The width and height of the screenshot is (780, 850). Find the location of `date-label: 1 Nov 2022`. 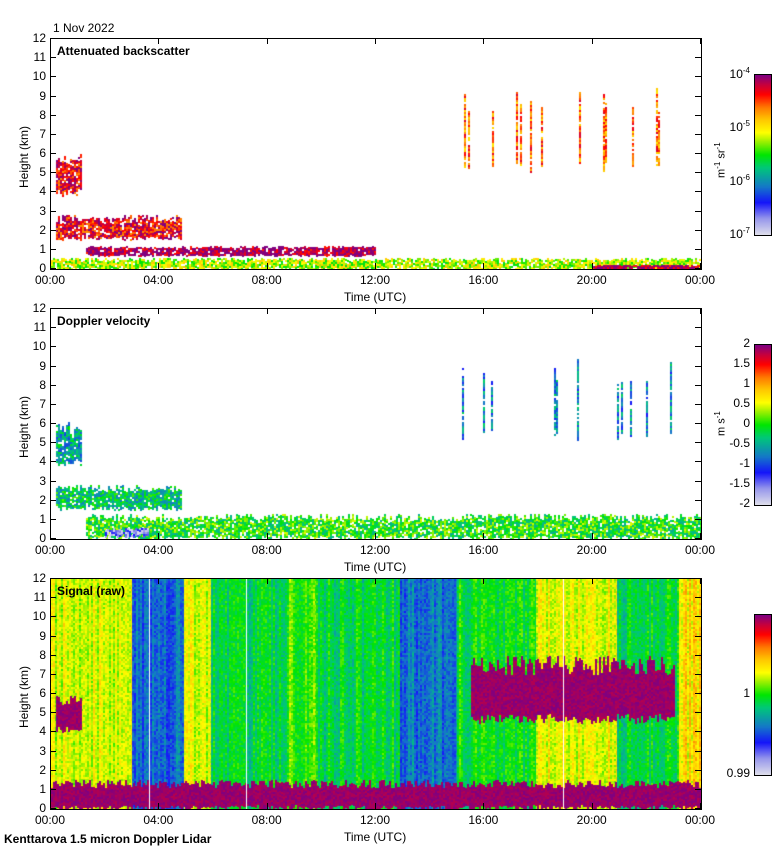

date-label: 1 Nov 2022 is located at coordinates (84, 28).